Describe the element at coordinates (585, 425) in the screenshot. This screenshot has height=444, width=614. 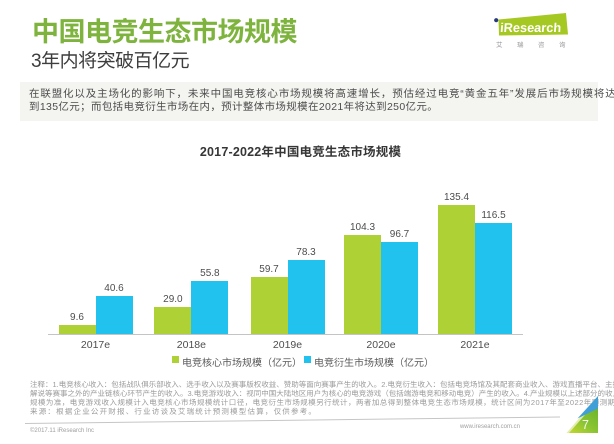
I see `svg-text: 7` at that location.